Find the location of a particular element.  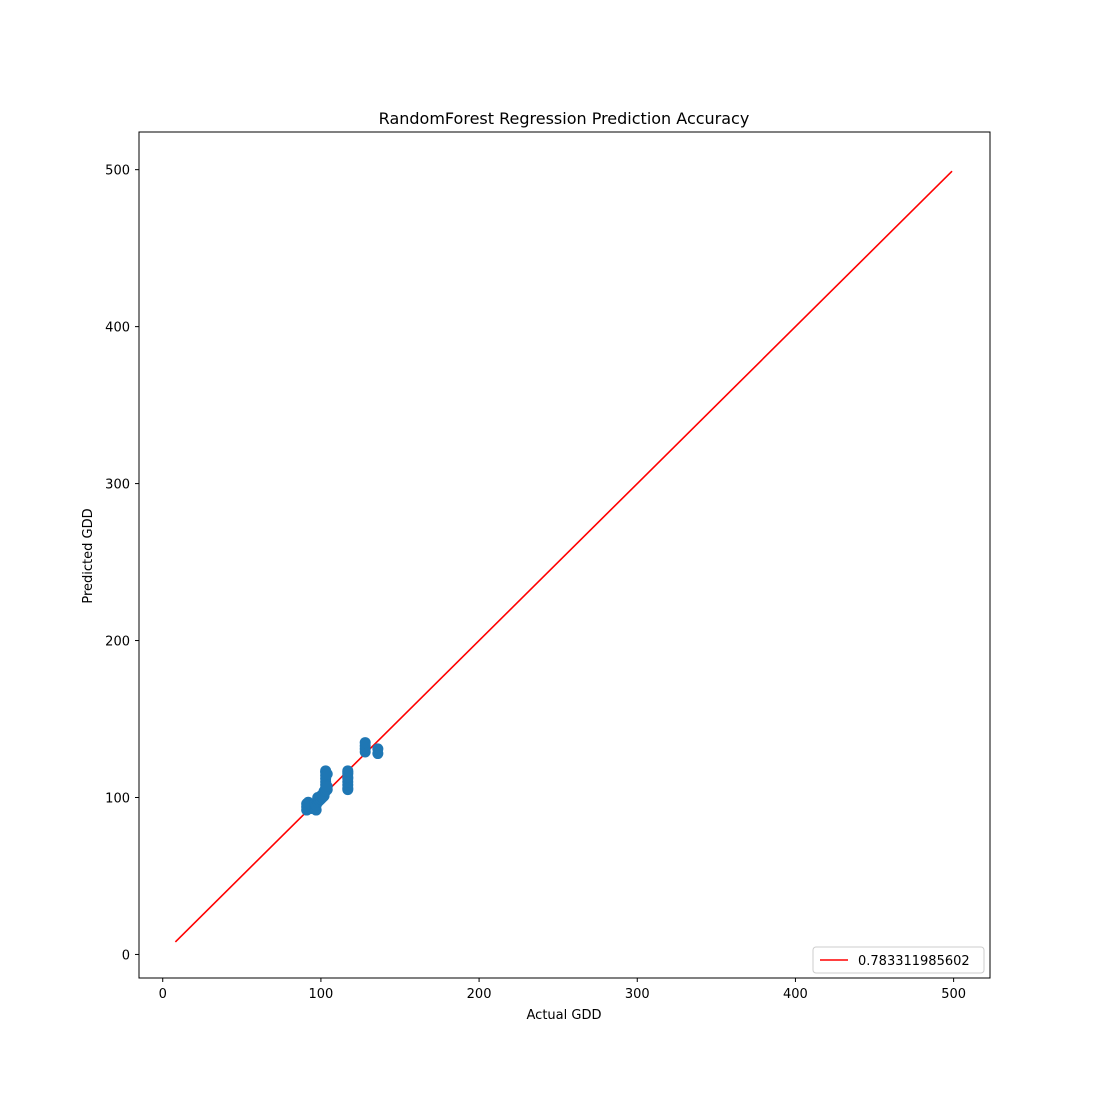

x-axis-ticks: 0 100 200 300 400 500 is located at coordinates (562, 990).